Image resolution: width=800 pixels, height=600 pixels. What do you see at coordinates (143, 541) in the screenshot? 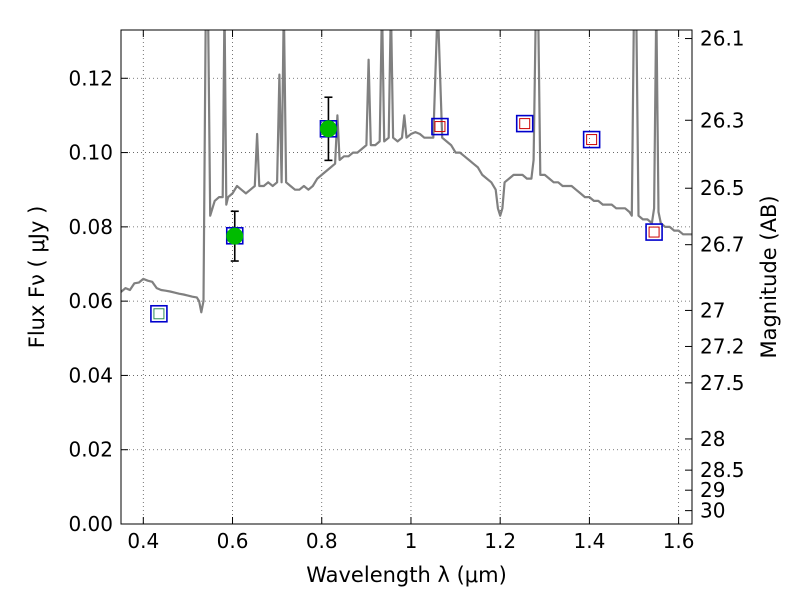
I see `x-tick-label-0: 0.4` at bounding box center [143, 541].